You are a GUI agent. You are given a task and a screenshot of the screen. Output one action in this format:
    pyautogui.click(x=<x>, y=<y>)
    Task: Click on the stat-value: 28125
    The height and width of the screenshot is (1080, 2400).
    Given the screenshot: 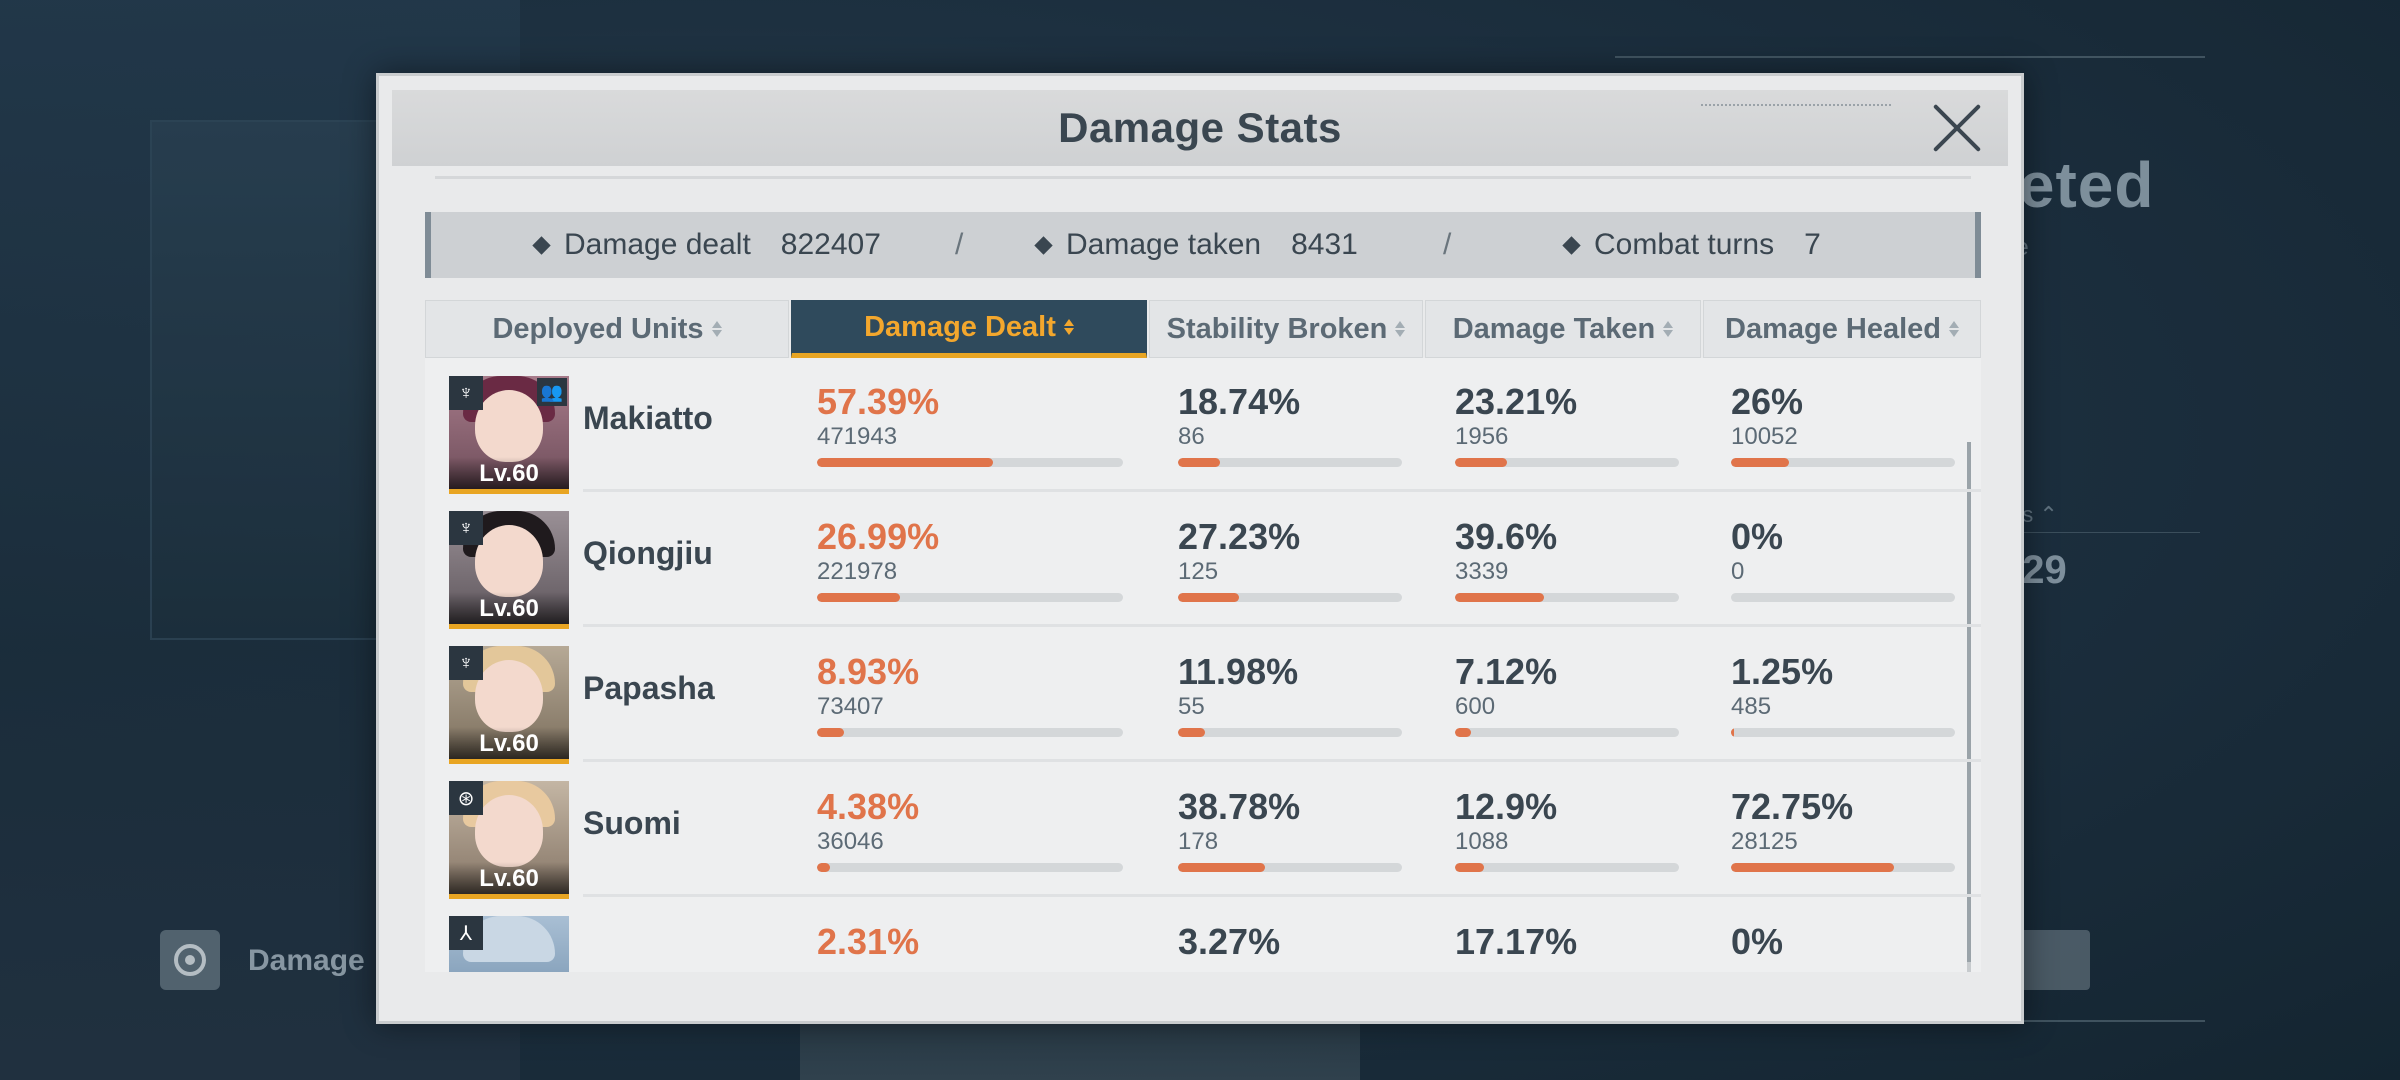 What is the action you would take?
    pyautogui.click(x=1764, y=841)
    